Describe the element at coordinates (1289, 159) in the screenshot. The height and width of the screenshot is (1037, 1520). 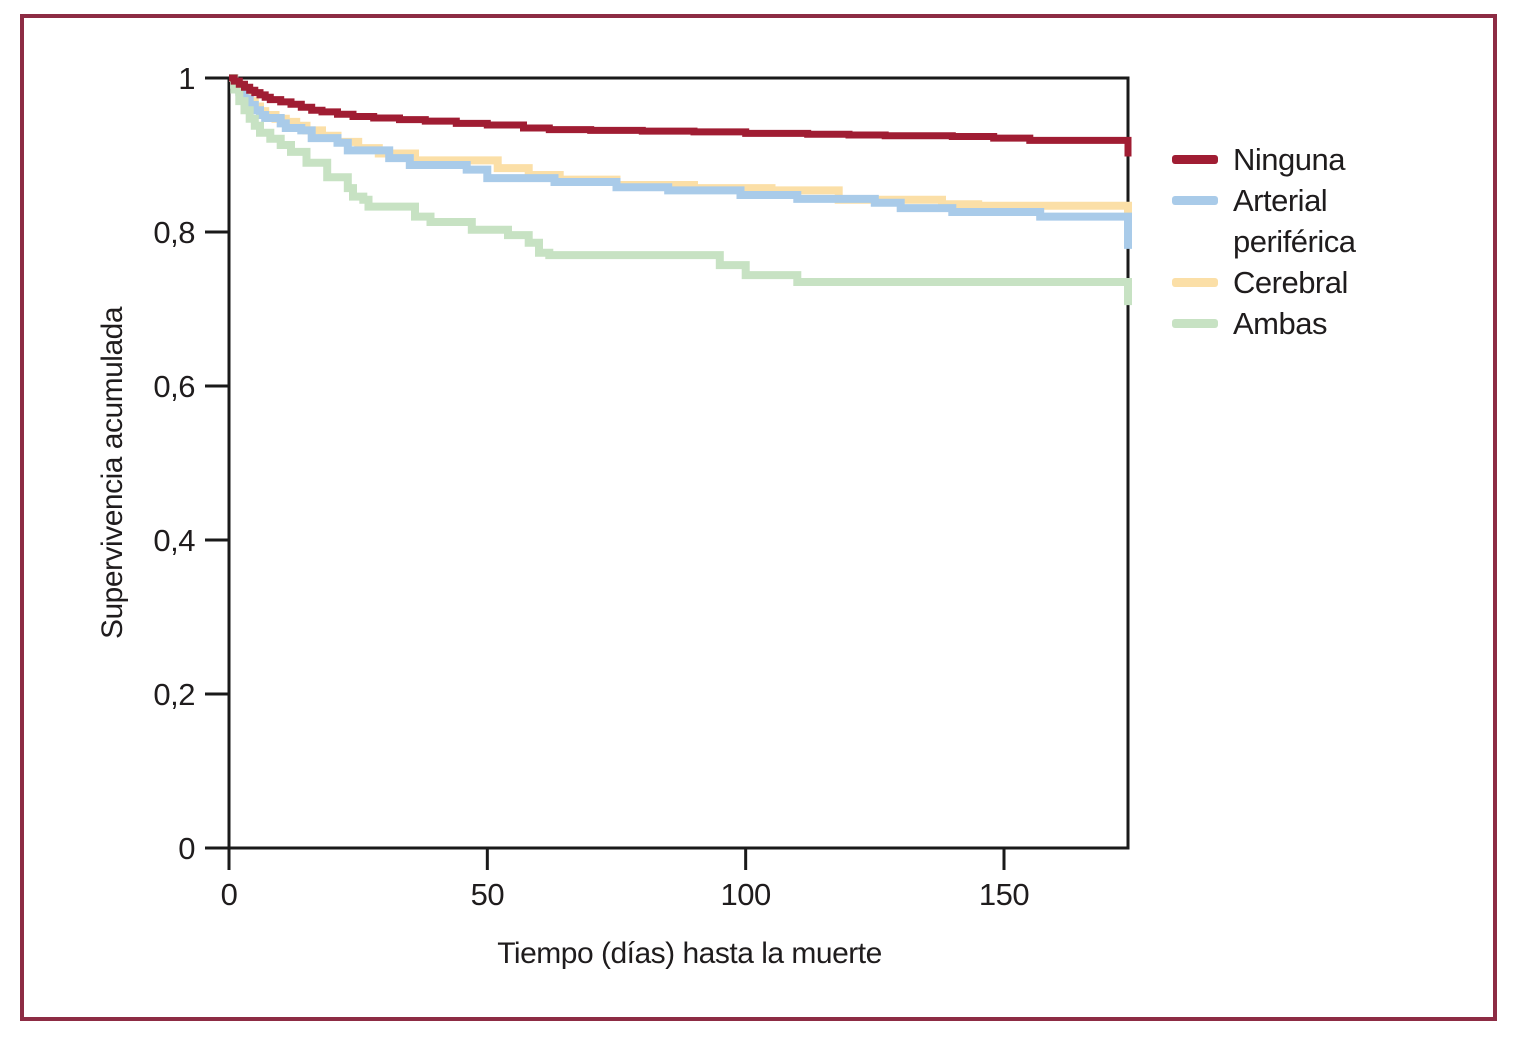
I see `legend-label: Ninguna` at that location.